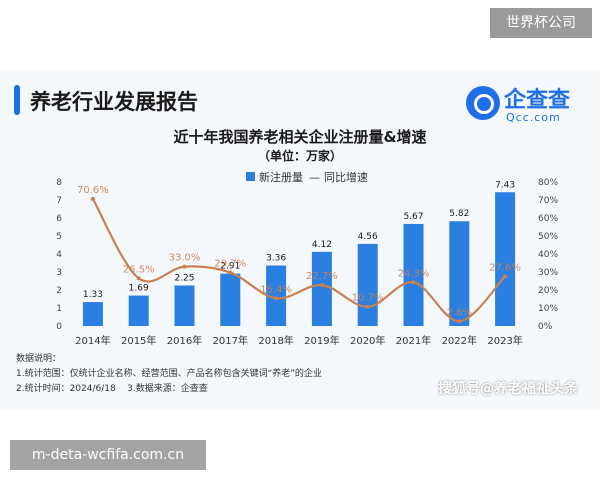 Image resolution: width=600 pixels, height=480 pixels. What do you see at coordinates (508, 389) in the screenshot?
I see `watermark: 搜狐号@养老福祉头条` at bounding box center [508, 389].